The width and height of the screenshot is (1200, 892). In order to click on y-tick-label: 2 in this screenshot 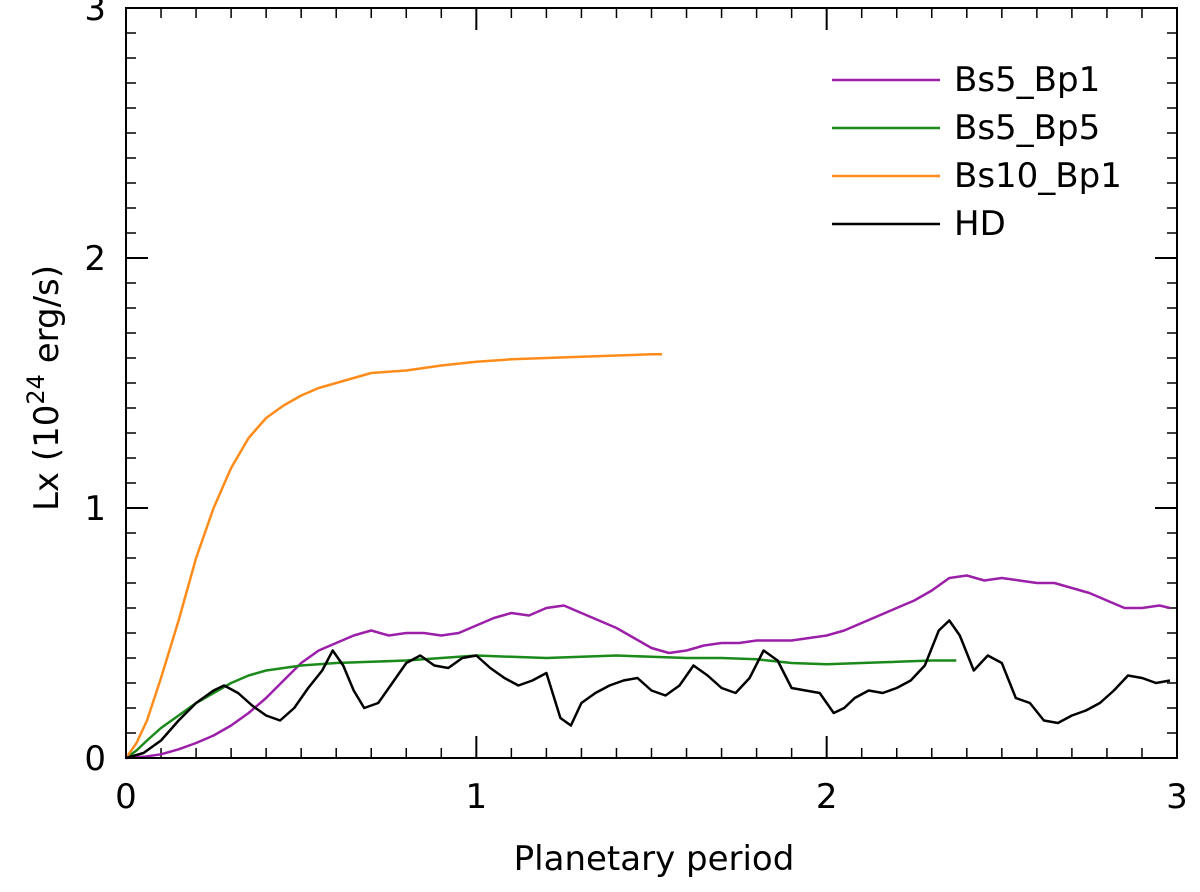, I will do `click(95, 259)`.